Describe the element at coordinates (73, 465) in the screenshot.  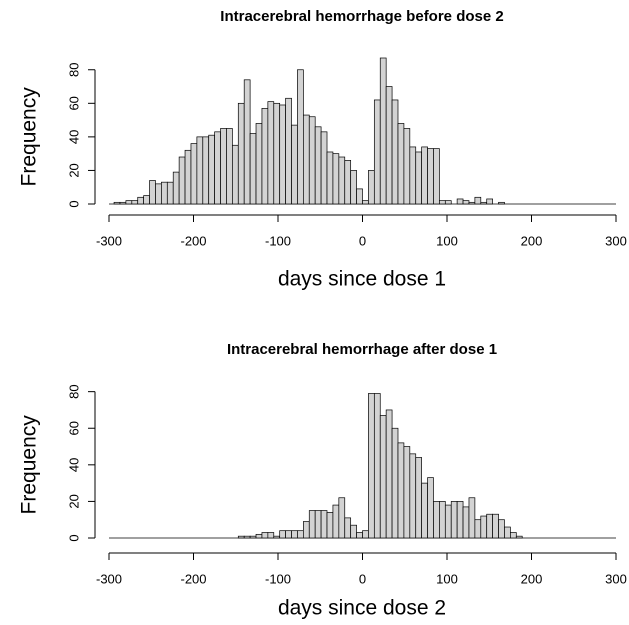
I see `y-tick-label: 40` at that location.